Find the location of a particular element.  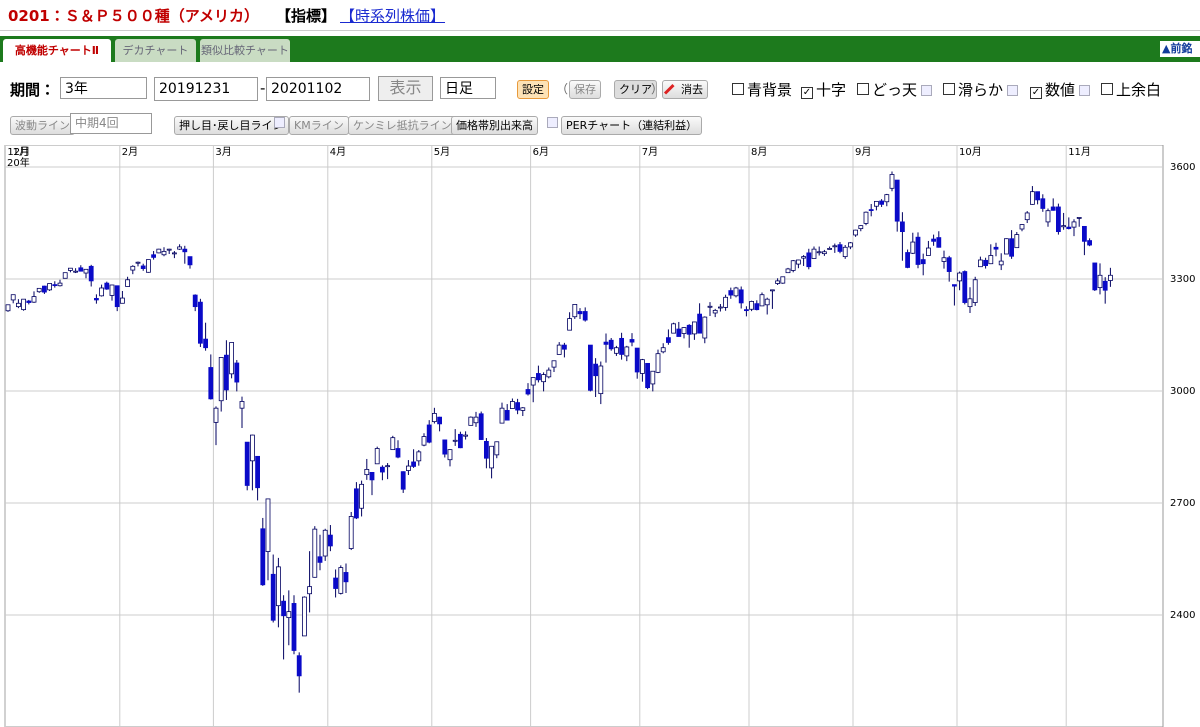

interval-select: 日足 is located at coordinates (468, 88).